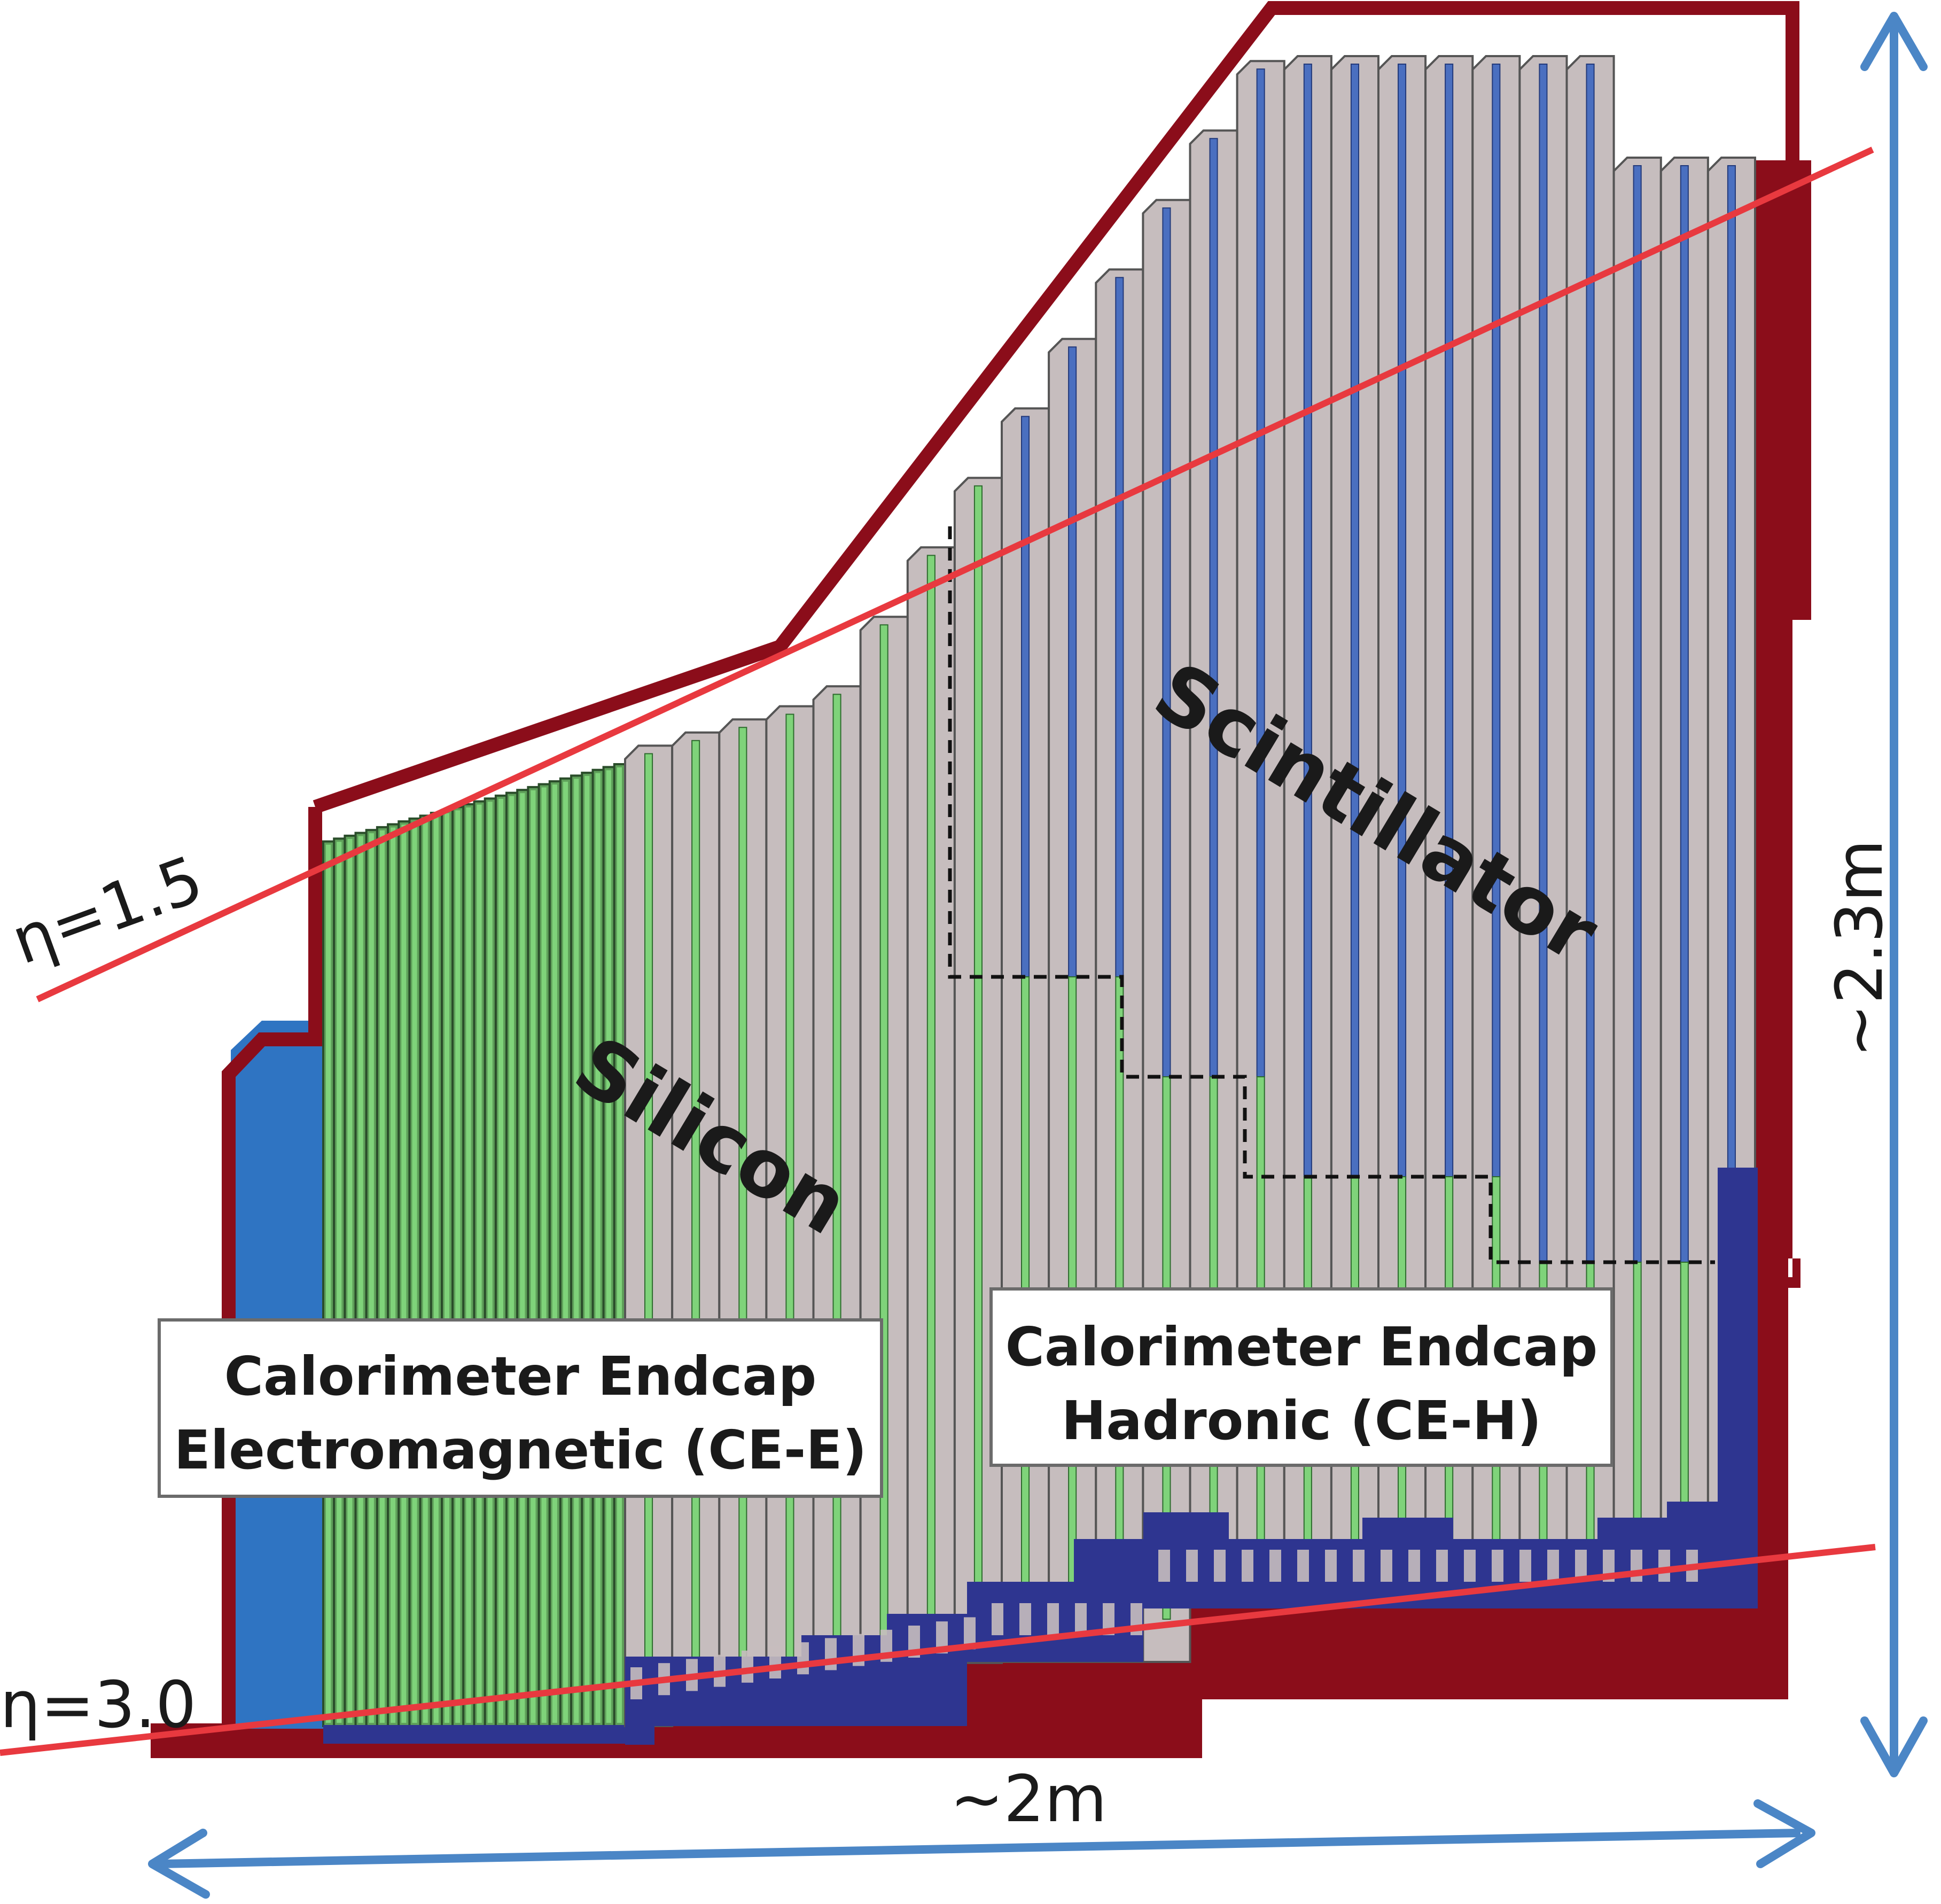 The height and width of the screenshot is (1904, 1941). I want to click on right-support-bar, so click(1782, 390).